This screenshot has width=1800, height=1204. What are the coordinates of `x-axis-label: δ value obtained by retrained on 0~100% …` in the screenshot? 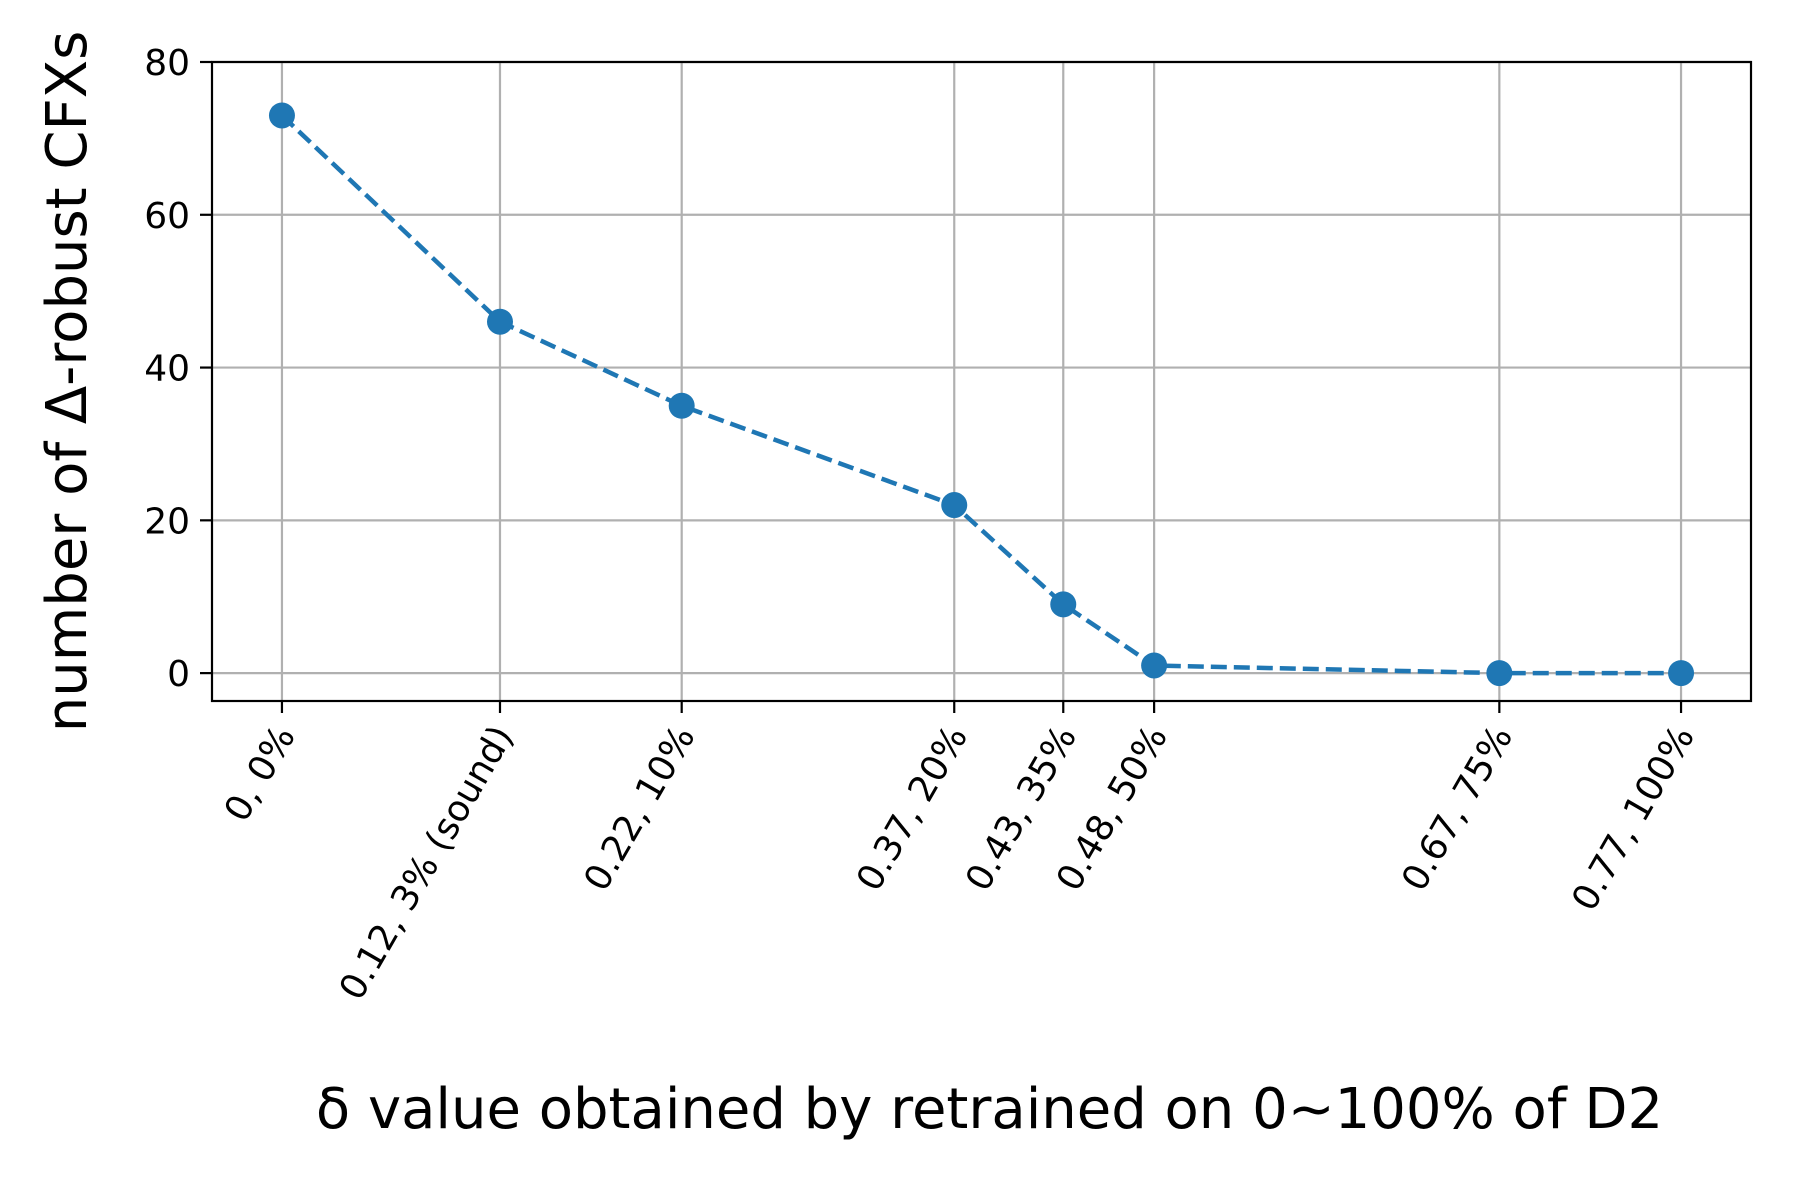 It's located at (989, 1109).